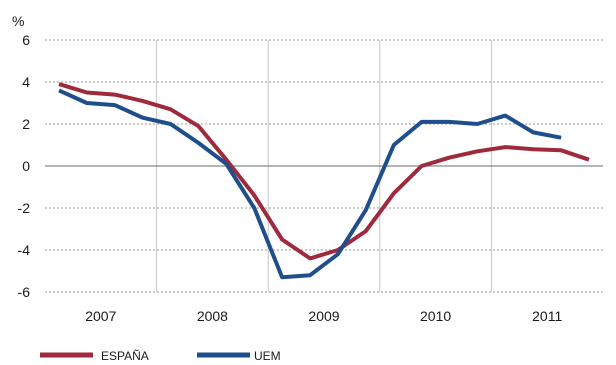  I want to click on y-tick-label: 2, so click(26, 124).